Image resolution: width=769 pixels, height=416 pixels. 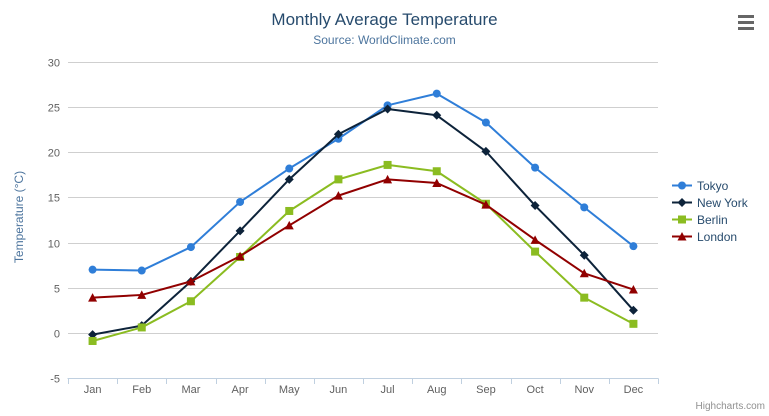 I want to click on svg-text: 15, so click(x=54, y=199).